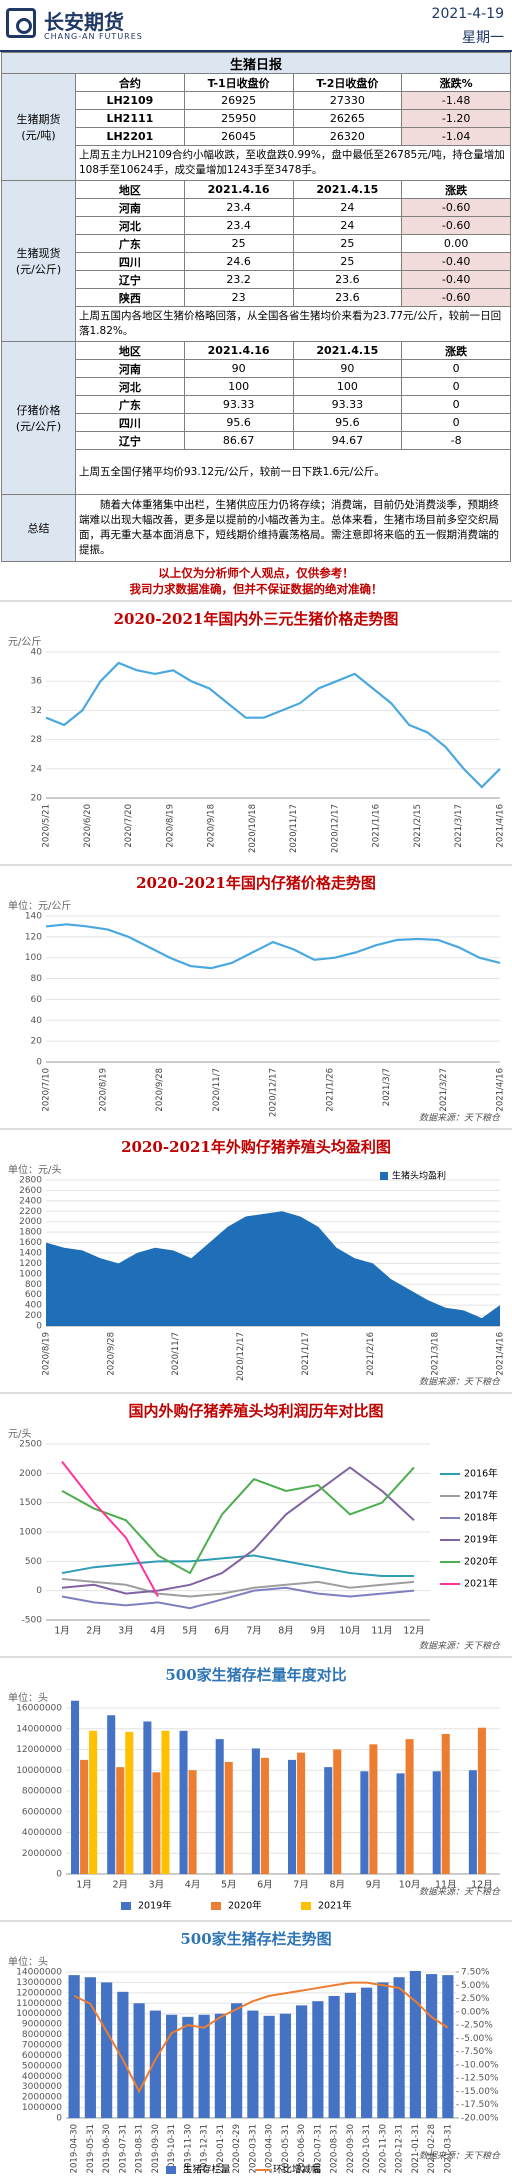  I want to click on disclaimer-line: 以上仅为分析师个人观点，仅供参考！, so click(256, 573).